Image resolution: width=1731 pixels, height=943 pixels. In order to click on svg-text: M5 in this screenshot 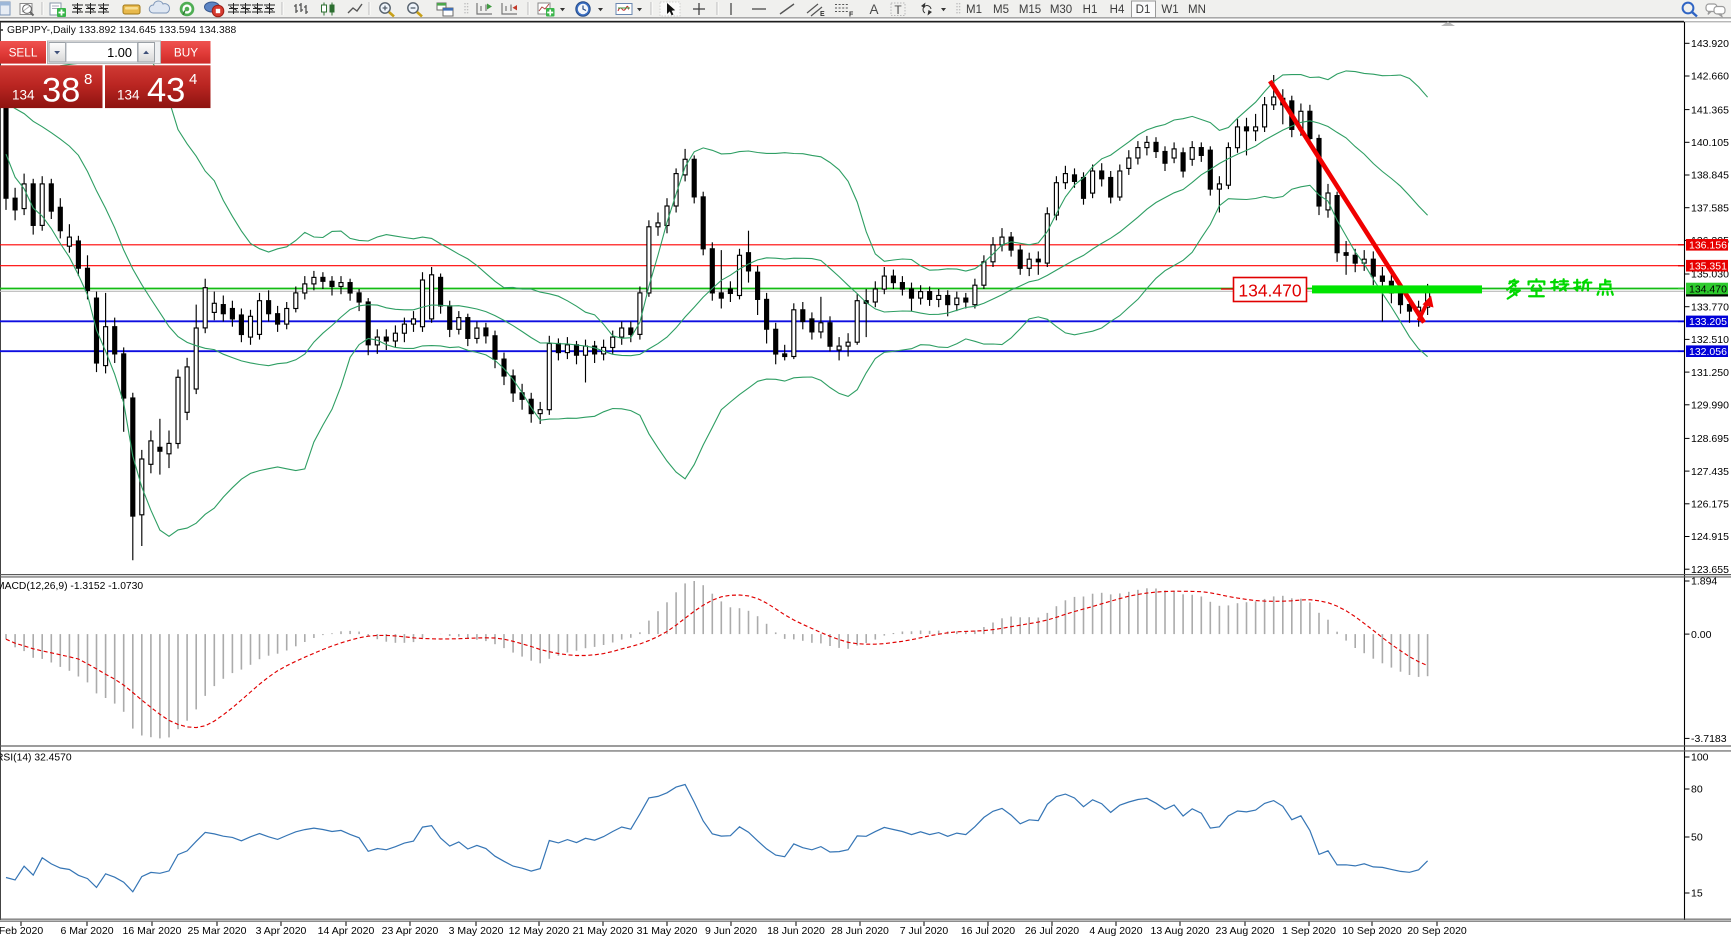, I will do `click(1001, 10)`.